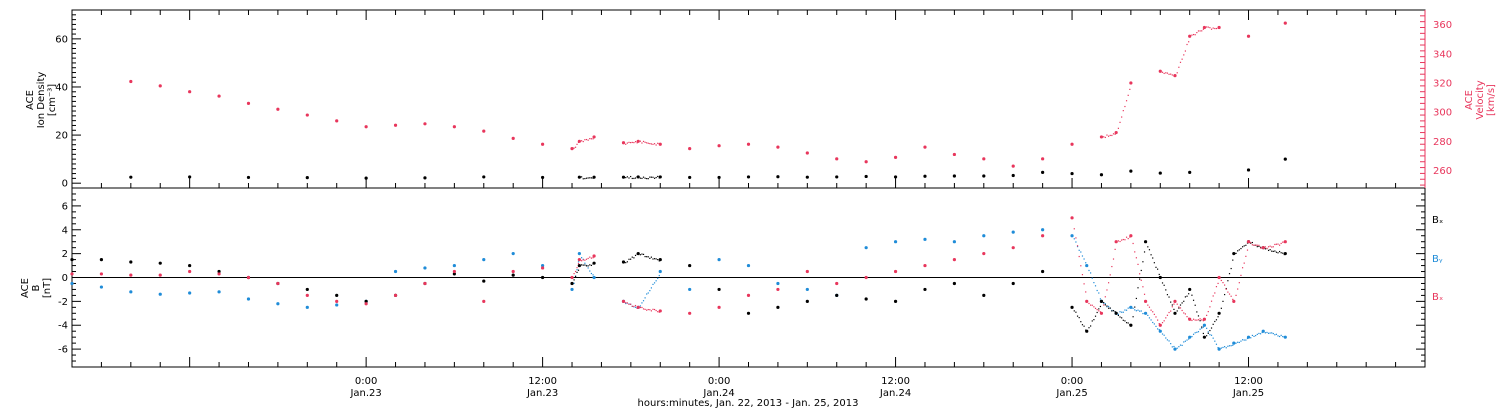 The width and height of the screenshot is (1500, 410). I want to click on legend-bz: Bₓ, so click(1437, 297).